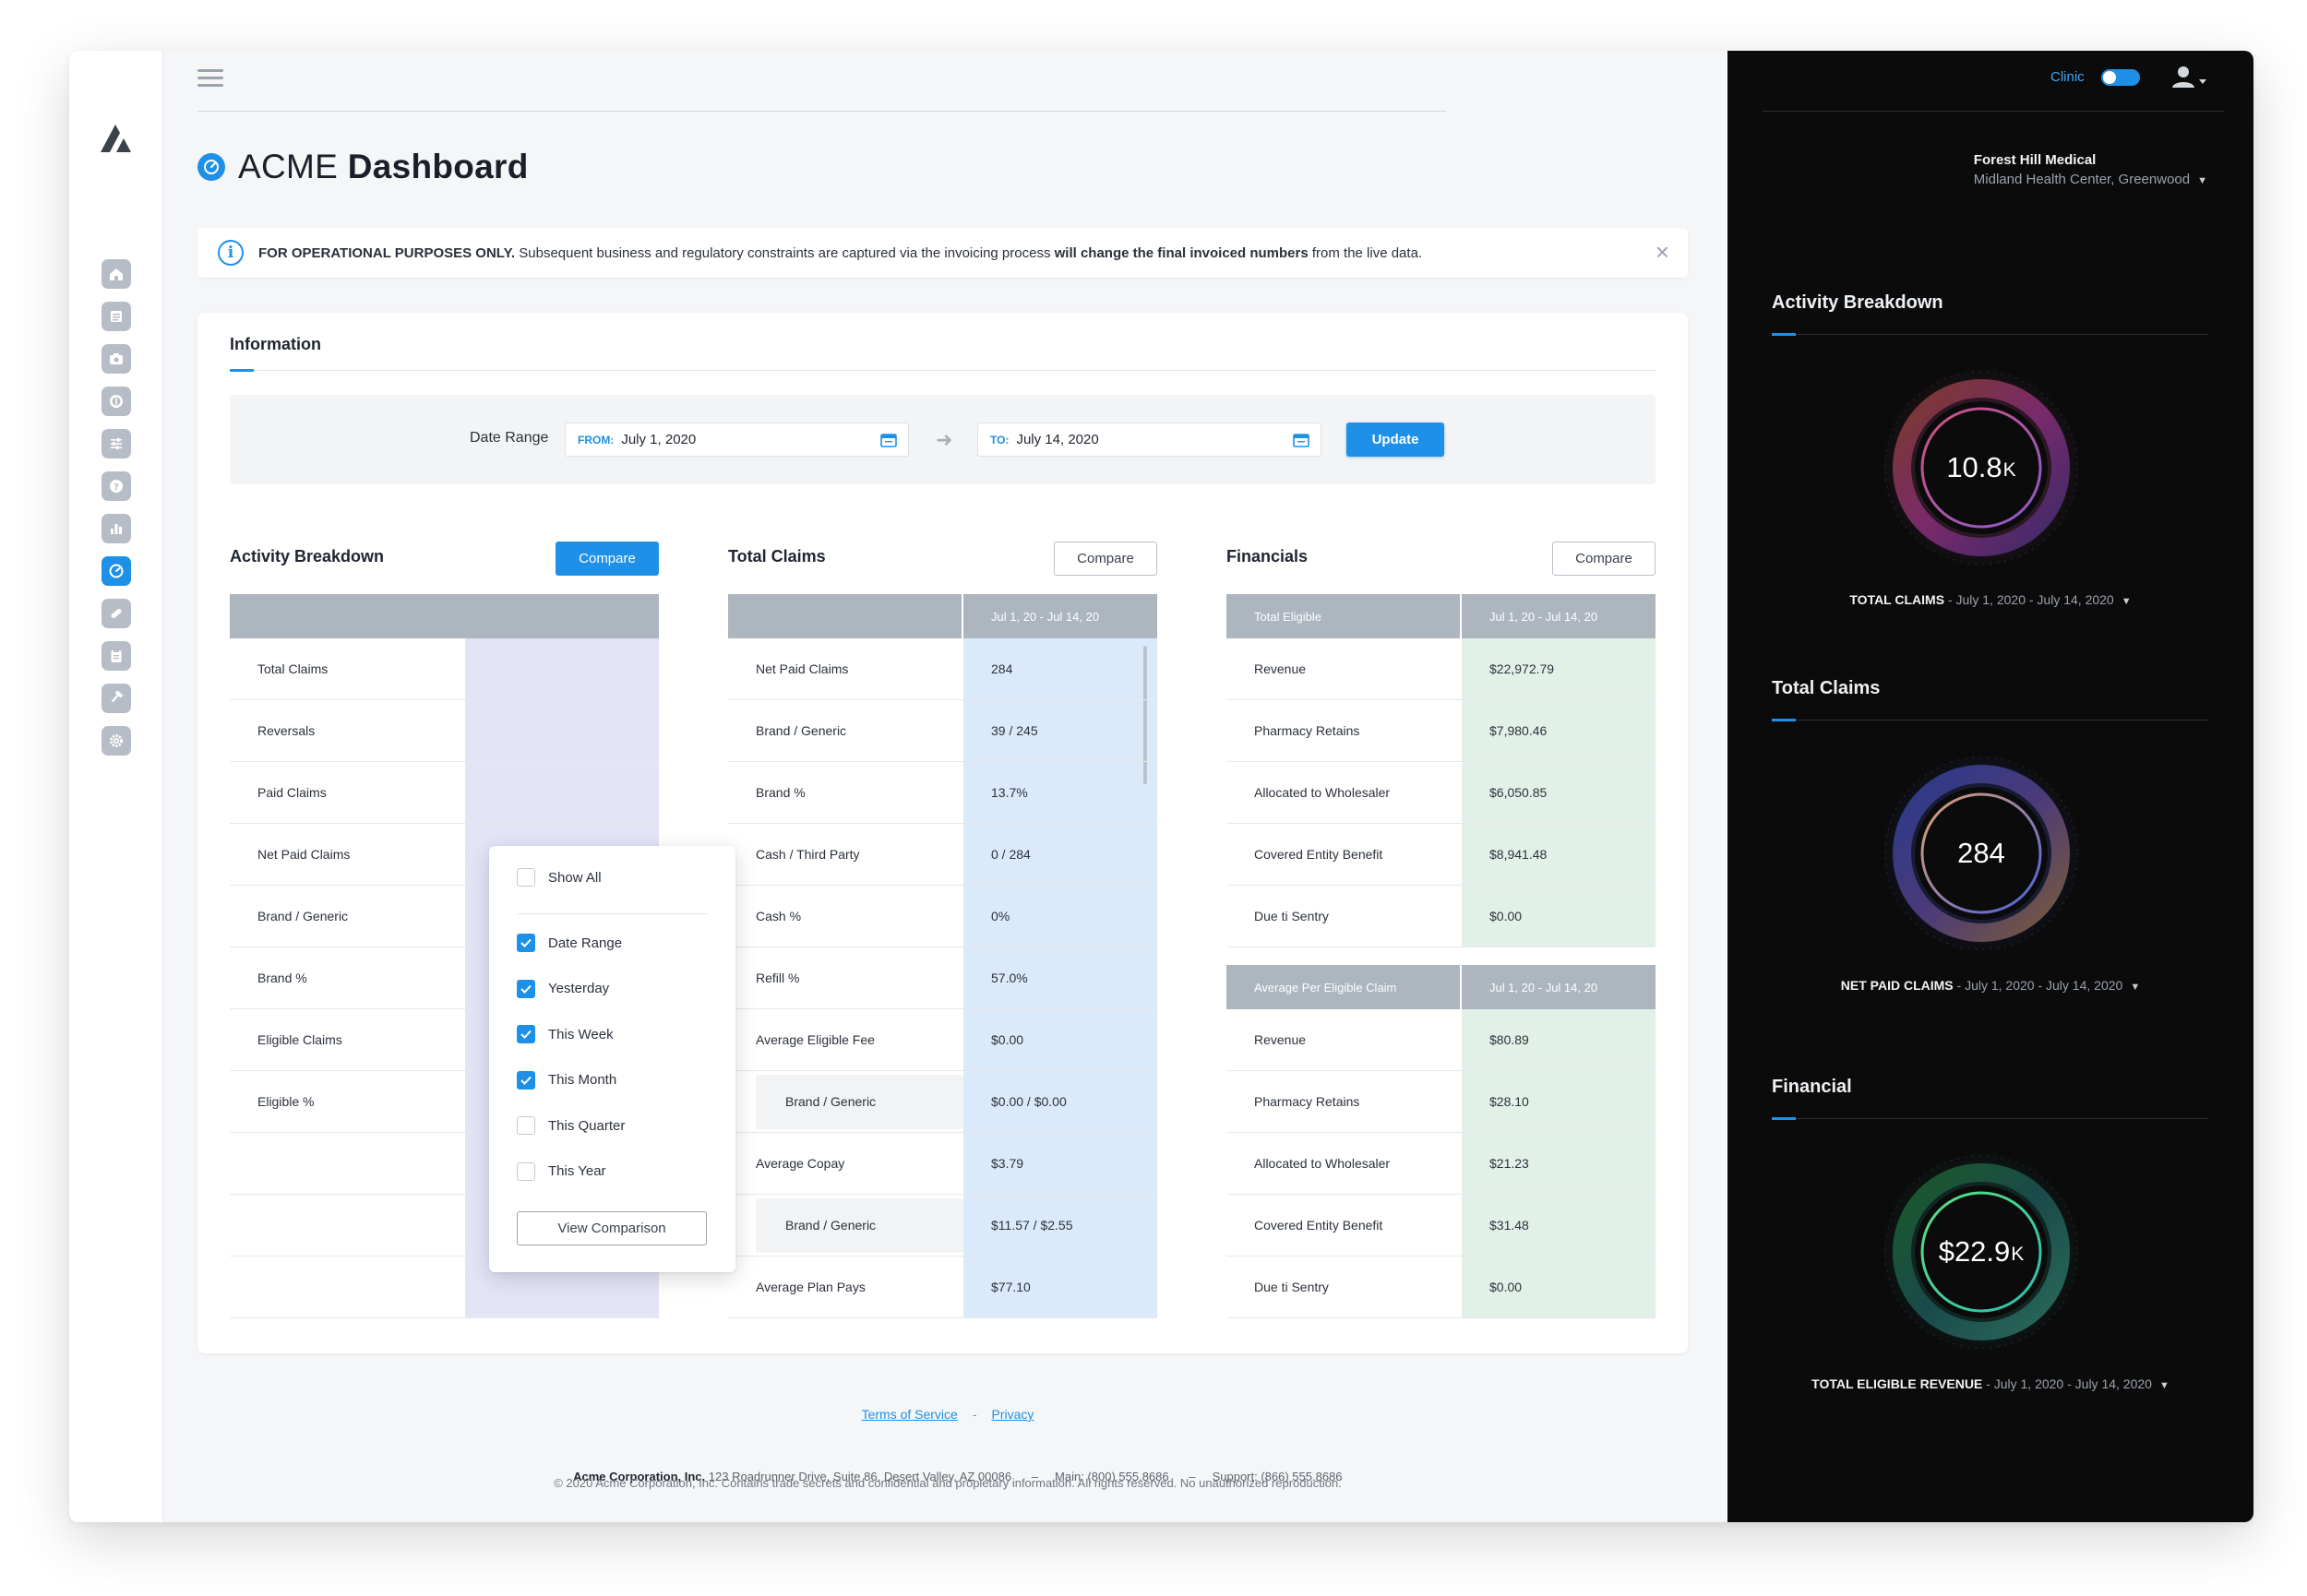 This screenshot has width=2307, height=1596. What do you see at coordinates (1604, 559) in the screenshot?
I see `financials-compare-button: Compare` at bounding box center [1604, 559].